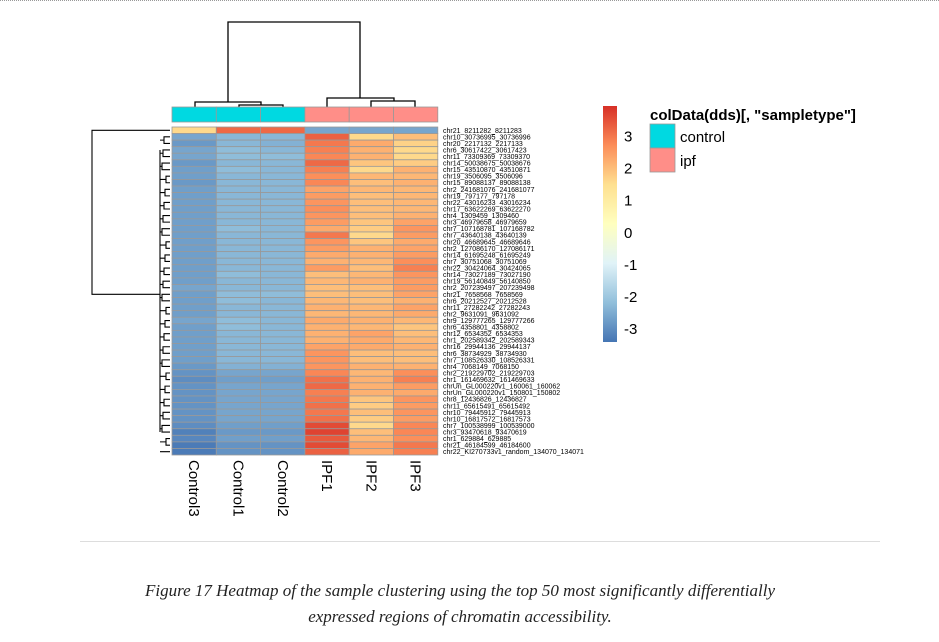 Image resolution: width=939 pixels, height=642 pixels. Describe the element at coordinates (487, 446) in the screenshot. I see `row-label: chr21_46184599_46184600` at that location.